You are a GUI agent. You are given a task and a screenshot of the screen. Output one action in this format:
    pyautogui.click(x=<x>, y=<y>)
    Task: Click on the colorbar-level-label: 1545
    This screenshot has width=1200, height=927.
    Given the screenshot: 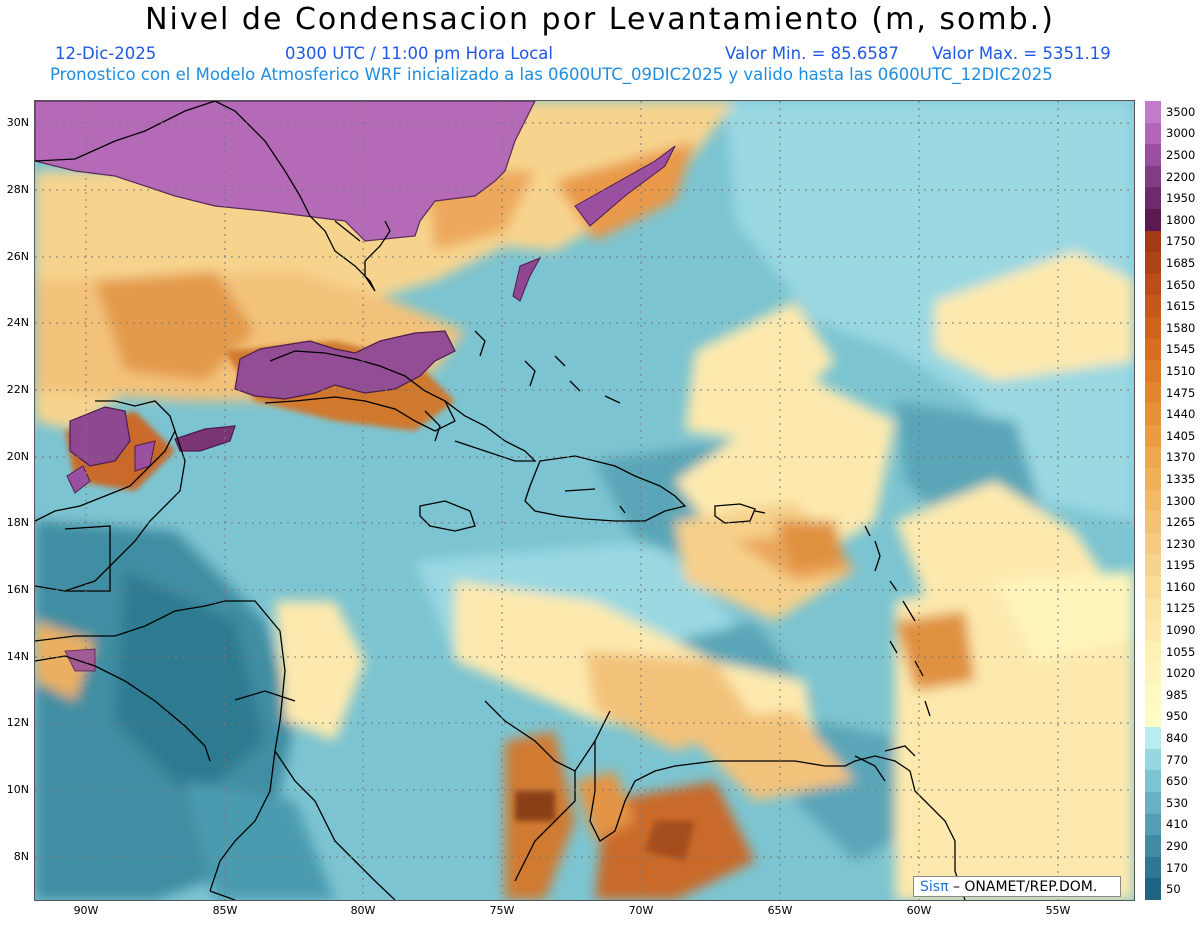 What is the action you would take?
    pyautogui.click(x=1181, y=349)
    